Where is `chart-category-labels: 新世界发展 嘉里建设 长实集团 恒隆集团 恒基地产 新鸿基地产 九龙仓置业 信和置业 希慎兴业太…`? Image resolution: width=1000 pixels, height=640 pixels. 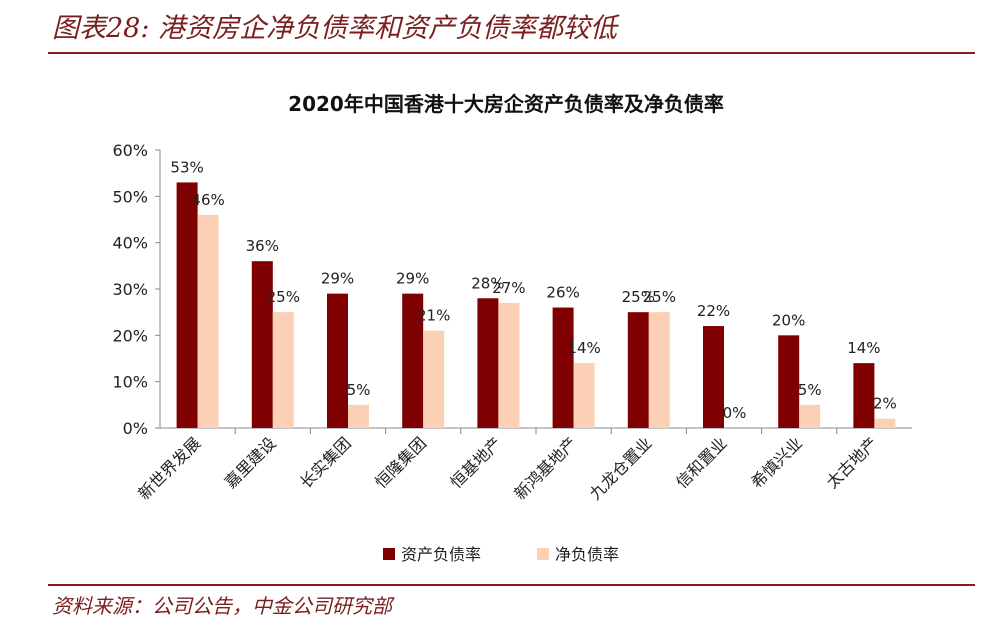 chart-category-labels: 新世界发展 嘉里建设 长实集团 恒隆集团 恒基地产 新鸿基地产 九龙仓置业 信和置业 希慎兴业太… is located at coordinates (507, 468).